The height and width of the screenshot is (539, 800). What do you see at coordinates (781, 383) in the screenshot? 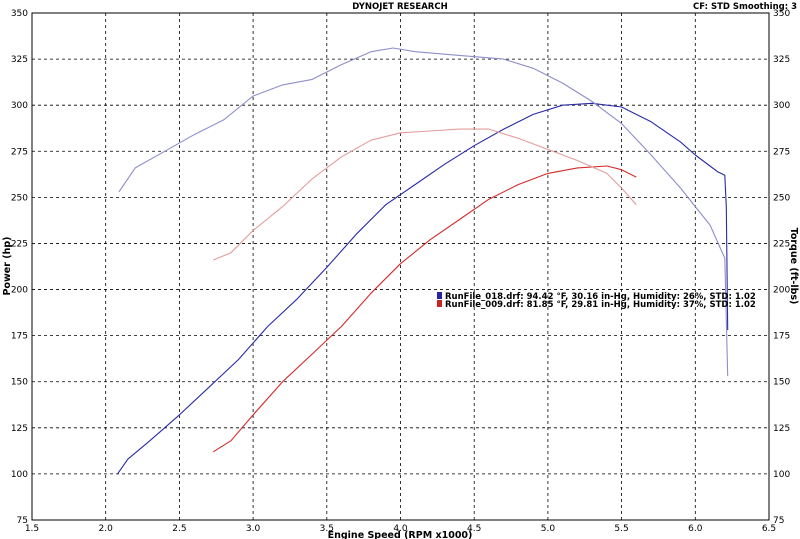
I see `y-tick-label-right: 150` at bounding box center [781, 383].